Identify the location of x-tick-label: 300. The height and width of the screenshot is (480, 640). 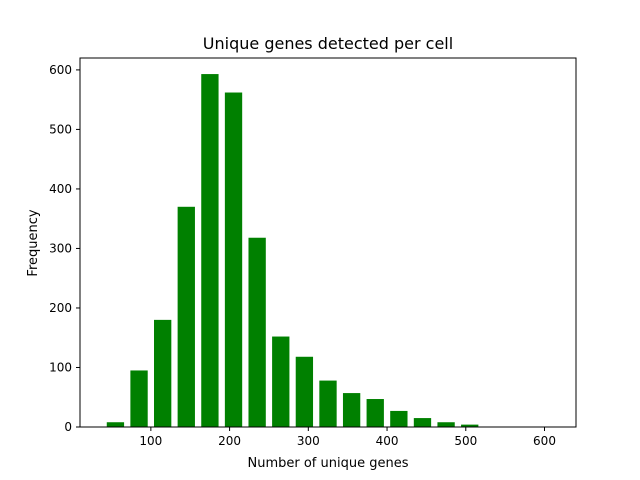
(308, 441).